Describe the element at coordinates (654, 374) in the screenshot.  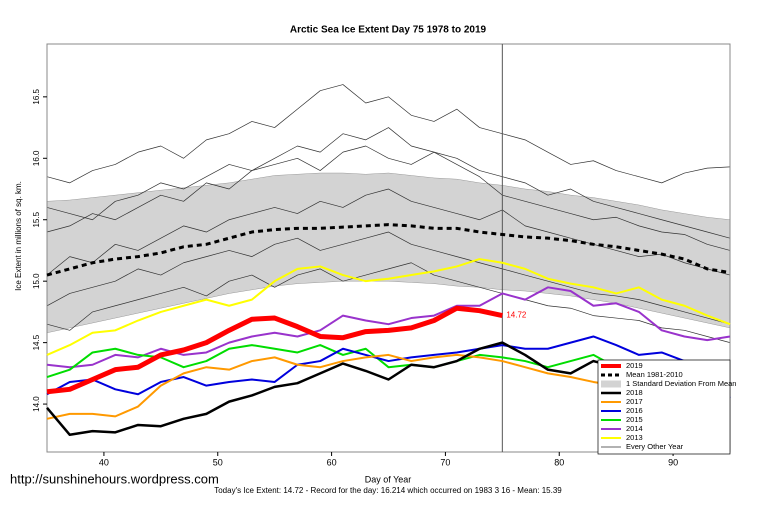
I see `legend-label: Mean 1981-2010` at that location.